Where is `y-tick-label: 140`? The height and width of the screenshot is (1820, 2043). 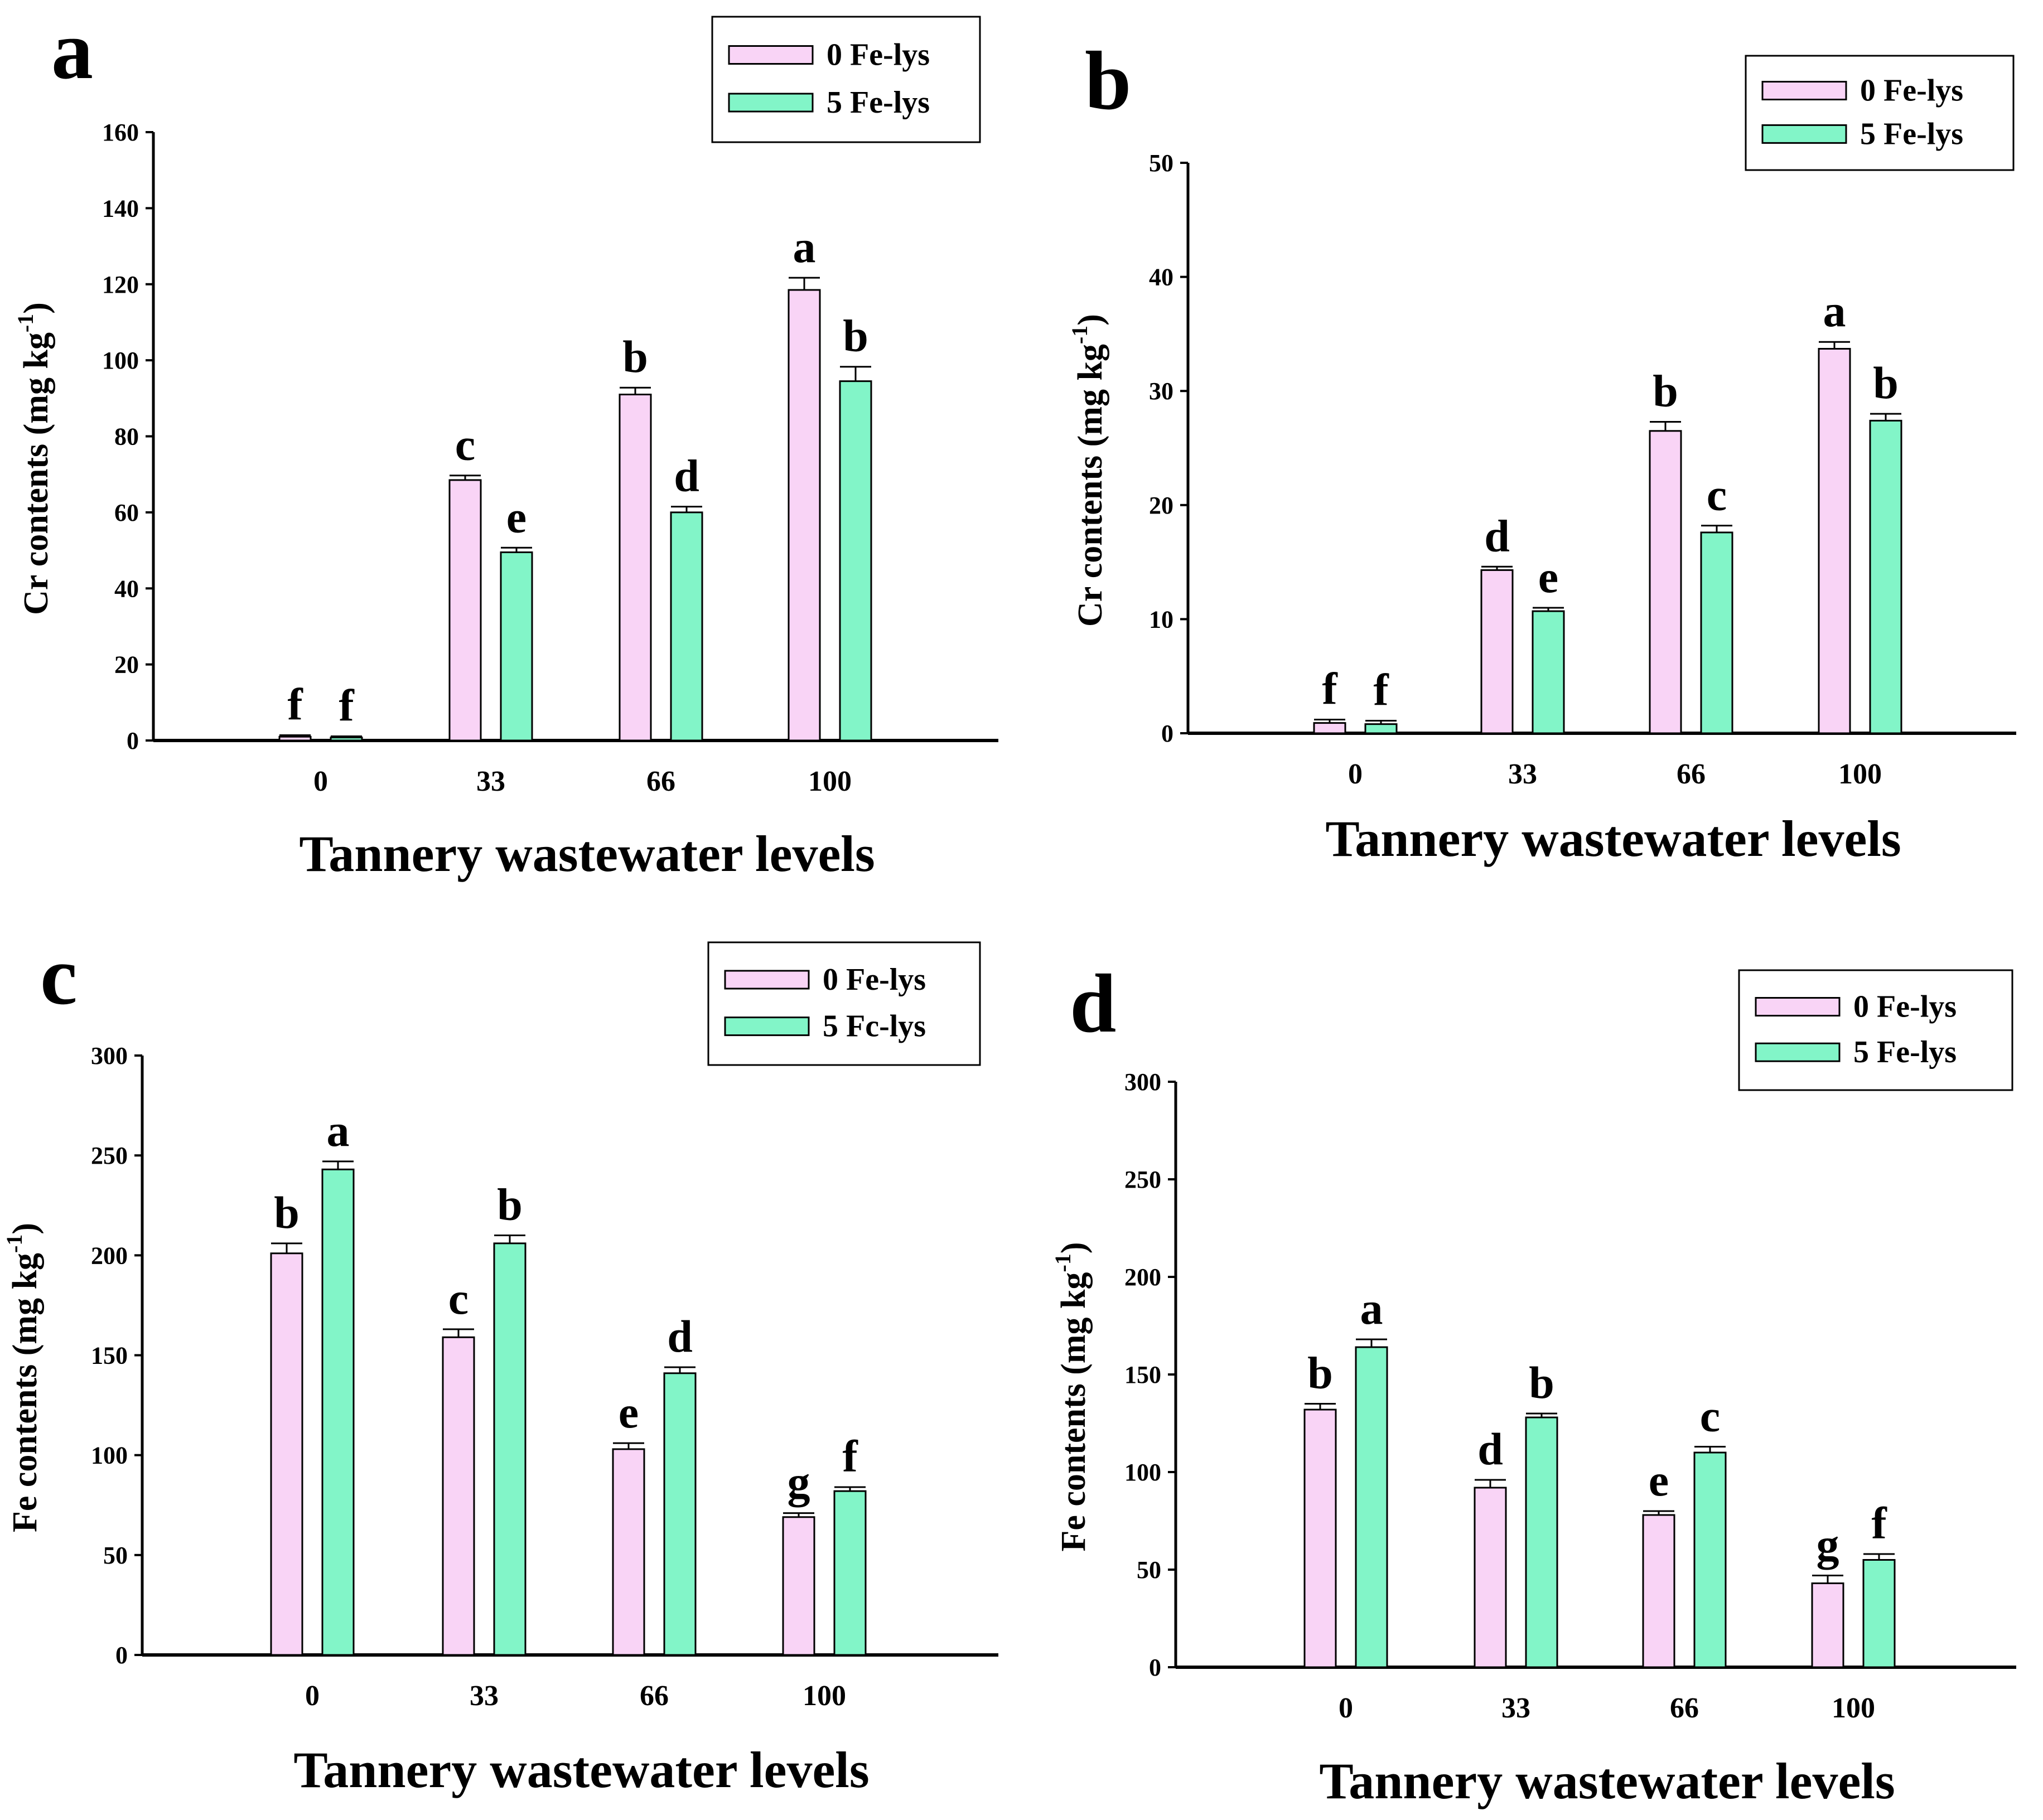
y-tick-label: 140 is located at coordinates (120, 208).